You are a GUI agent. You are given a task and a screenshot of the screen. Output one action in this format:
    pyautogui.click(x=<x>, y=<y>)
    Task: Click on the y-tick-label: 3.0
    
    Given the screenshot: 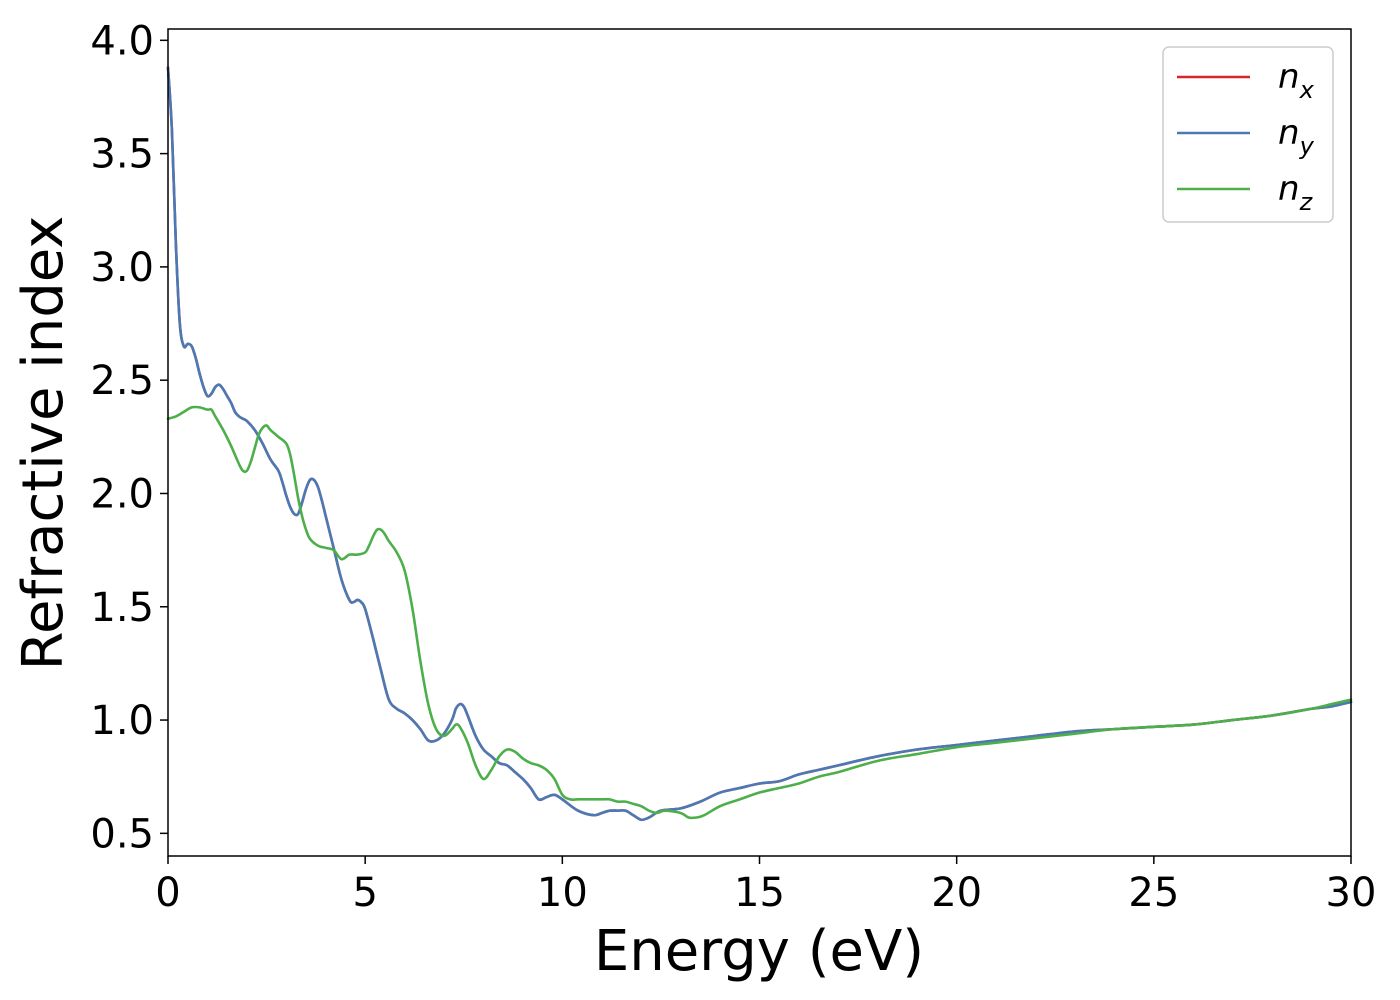 What is the action you would take?
    pyautogui.click(x=122, y=268)
    